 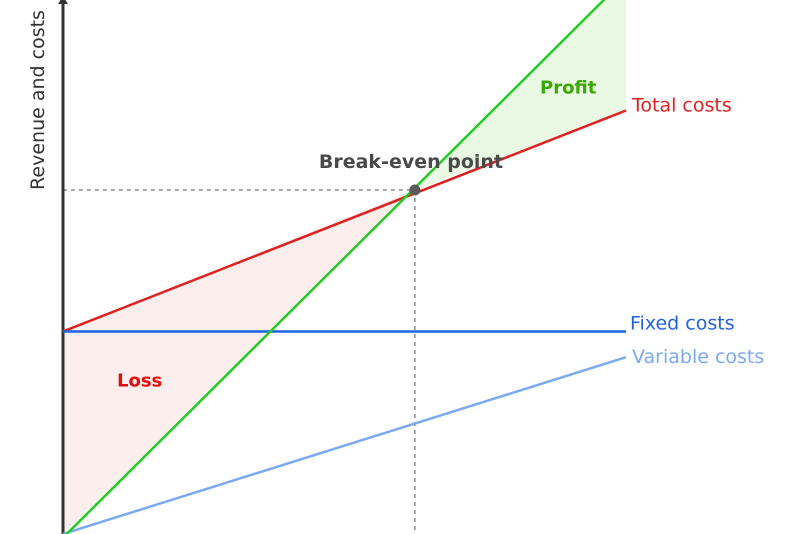 I want to click on fixed-costs-label: Fixed costs, so click(x=682, y=323).